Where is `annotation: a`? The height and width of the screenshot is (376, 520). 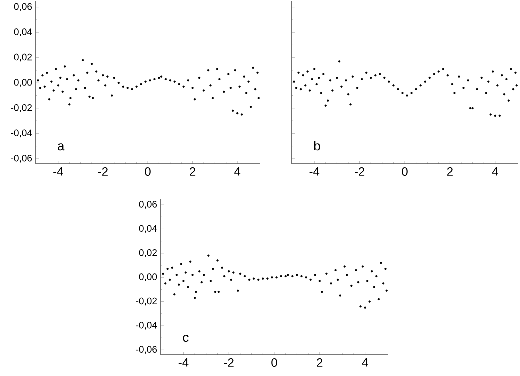 annotation: a is located at coordinates (61, 147).